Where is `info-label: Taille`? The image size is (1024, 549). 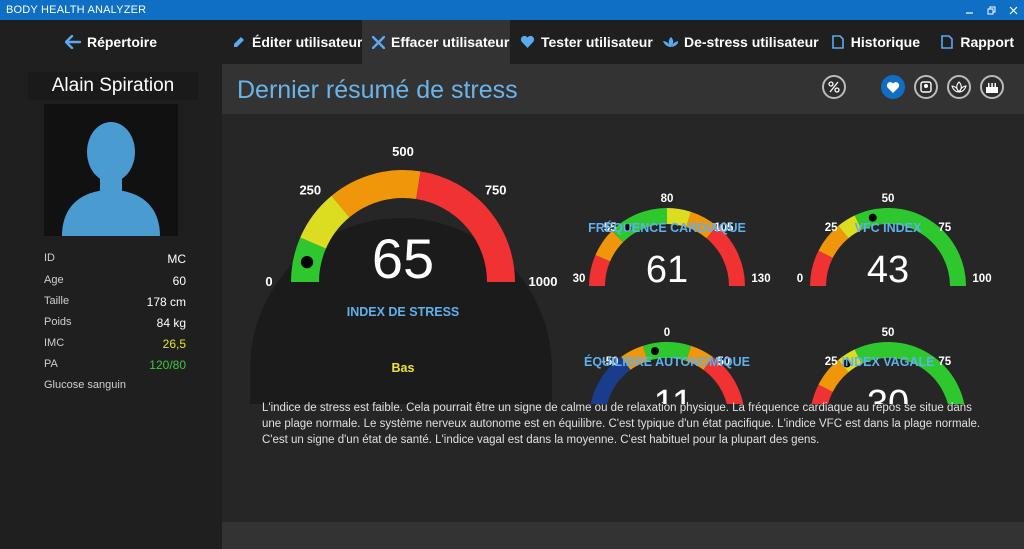
info-label: Taille is located at coordinates (57, 301).